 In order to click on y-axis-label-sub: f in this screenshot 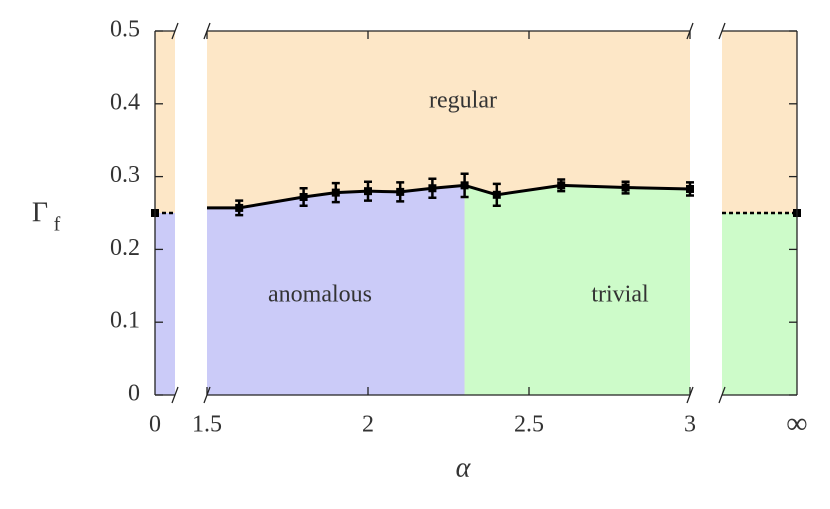, I will do `click(57, 225)`.